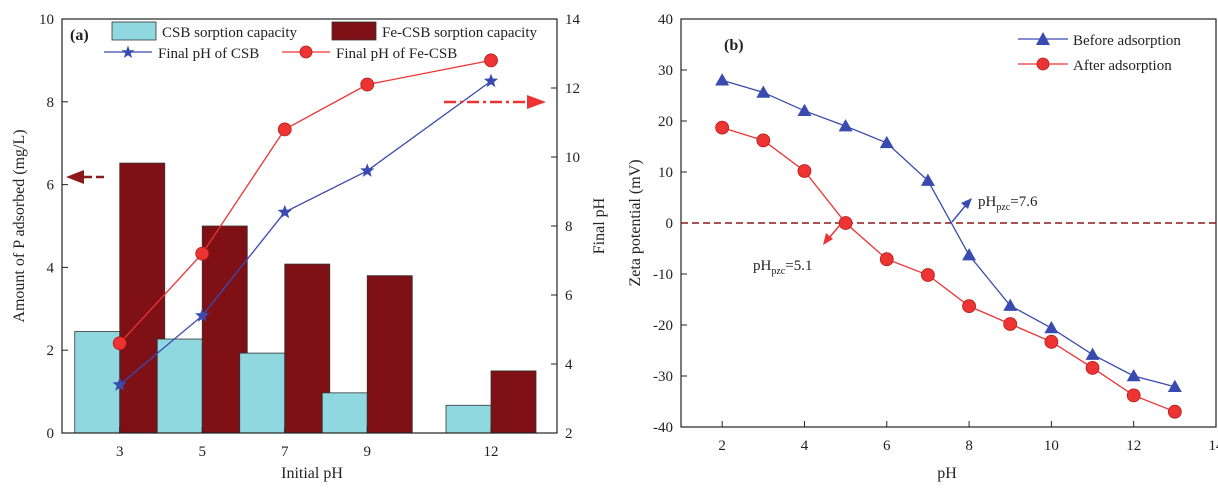 The width and height of the screenshot is (1218, 490). I want to click on tick-label: 9, so click(368, 452).